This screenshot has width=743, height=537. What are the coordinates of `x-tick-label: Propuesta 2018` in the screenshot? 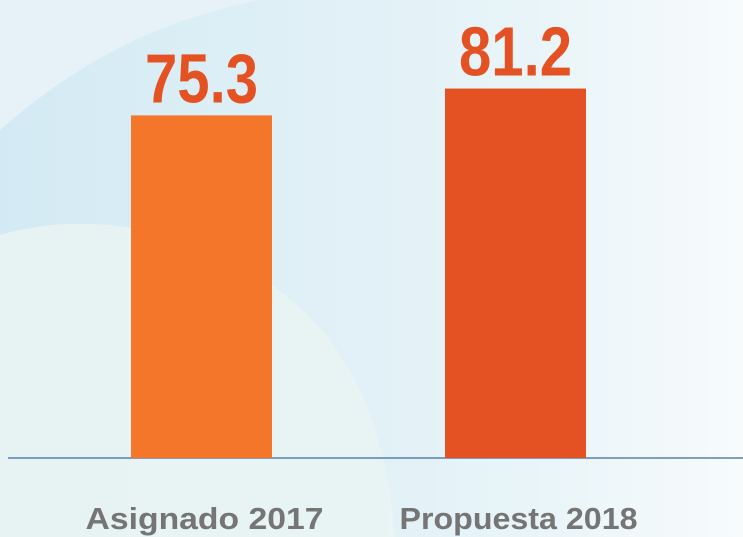 It's located at (519, 518).